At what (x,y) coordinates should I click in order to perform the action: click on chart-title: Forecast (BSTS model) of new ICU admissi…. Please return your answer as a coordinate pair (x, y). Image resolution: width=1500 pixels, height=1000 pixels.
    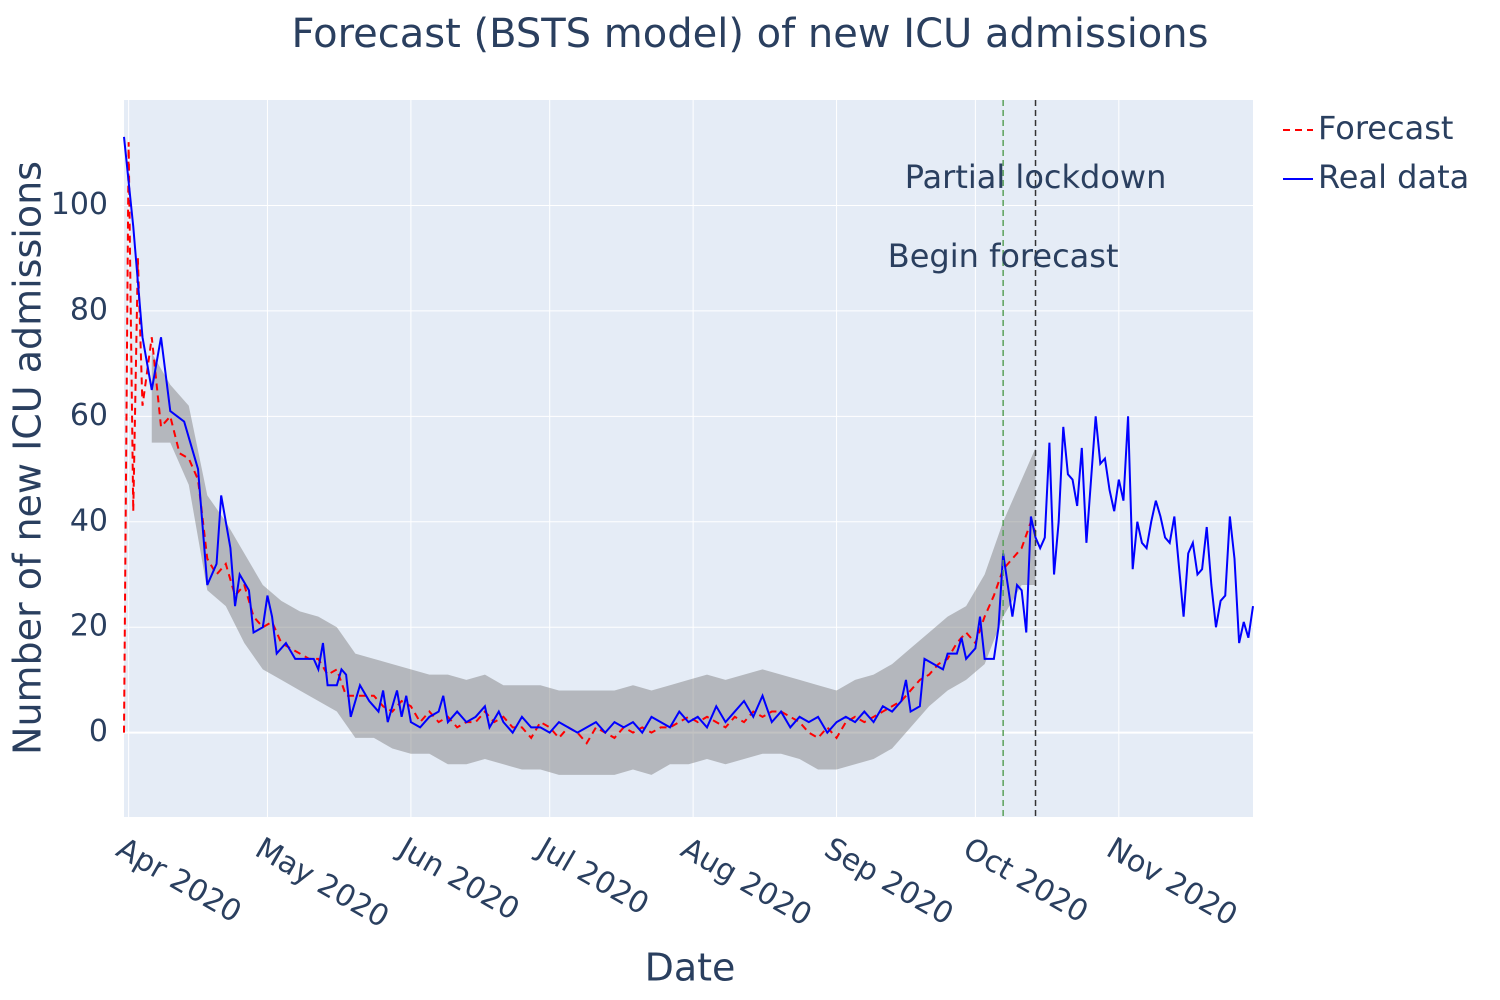
    Looking at the image, I should click on (750, 34).